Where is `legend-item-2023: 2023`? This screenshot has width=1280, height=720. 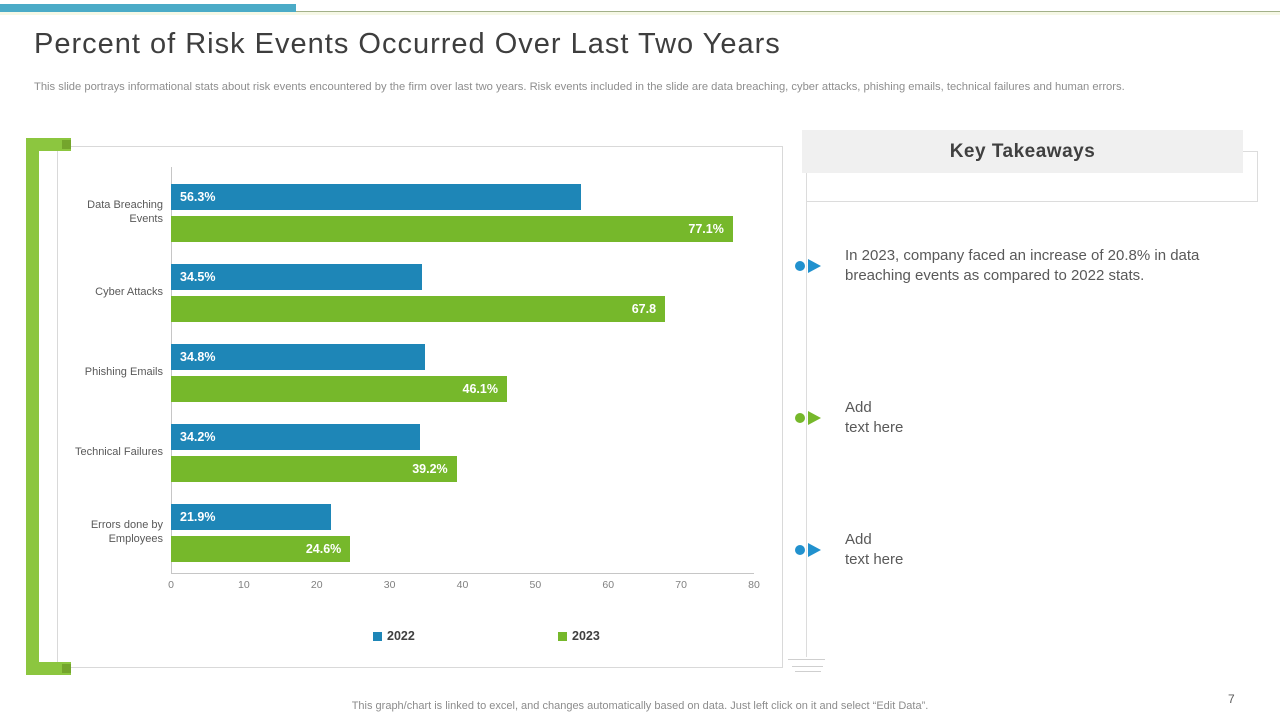
legend-item-2023: 2023 is located at coordinates (579, 636).